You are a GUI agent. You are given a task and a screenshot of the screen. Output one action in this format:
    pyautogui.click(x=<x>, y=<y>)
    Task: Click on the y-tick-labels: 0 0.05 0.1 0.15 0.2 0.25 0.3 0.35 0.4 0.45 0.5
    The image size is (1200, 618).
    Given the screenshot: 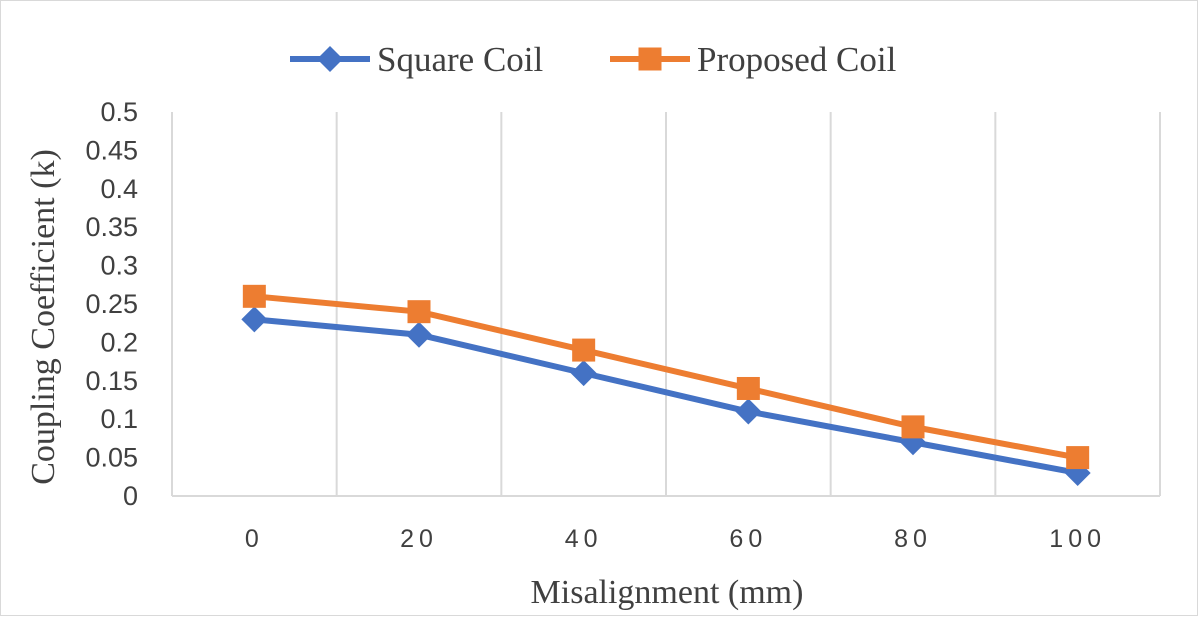 What is the action you would take?
    pyautogui.click(x=111, y=304)
    